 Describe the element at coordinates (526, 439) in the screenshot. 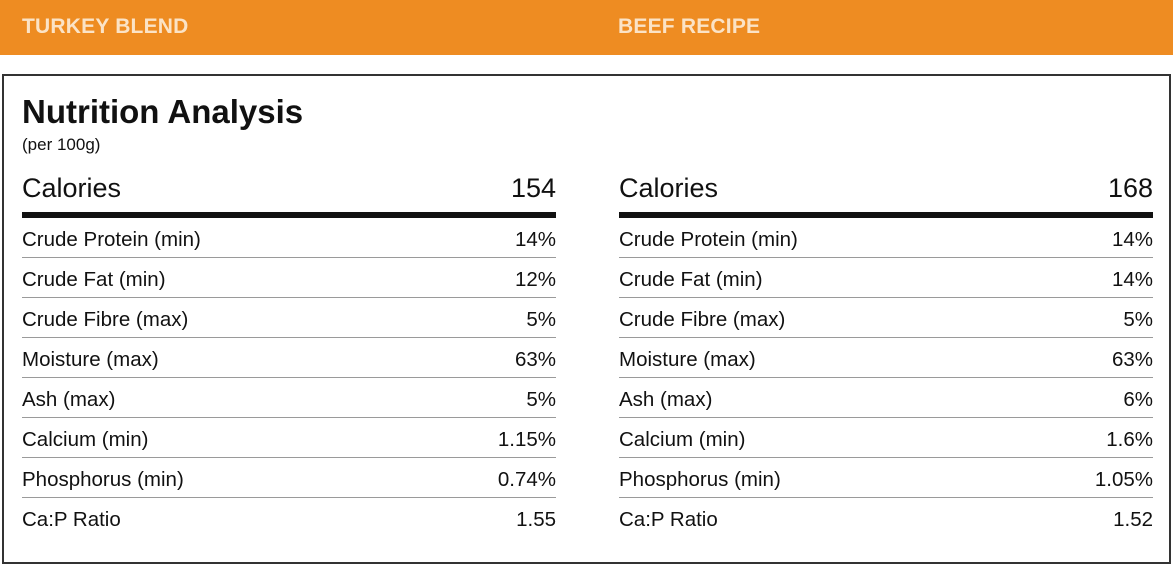

I see `row-value: 1.15%` at that location.